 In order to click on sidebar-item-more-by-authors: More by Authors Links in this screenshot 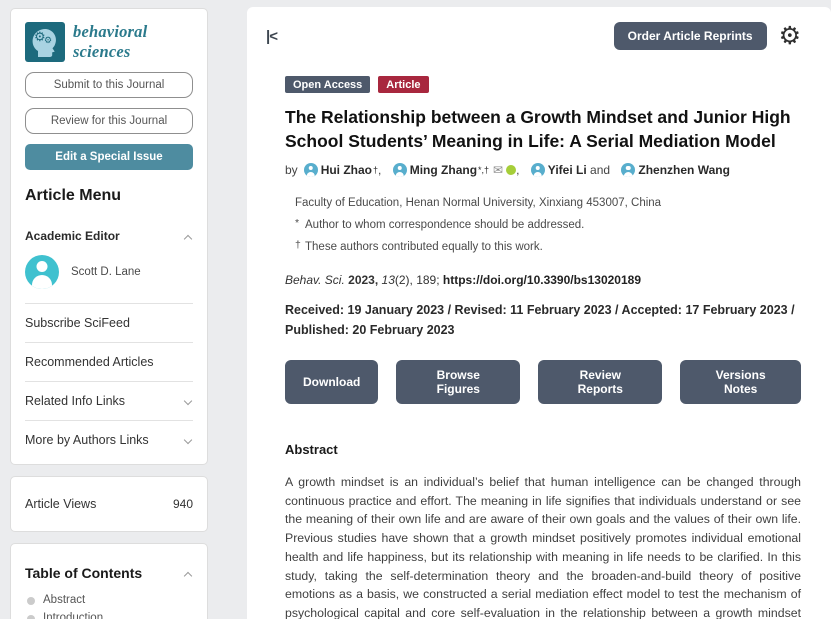, I will do `click(109, 435)`.